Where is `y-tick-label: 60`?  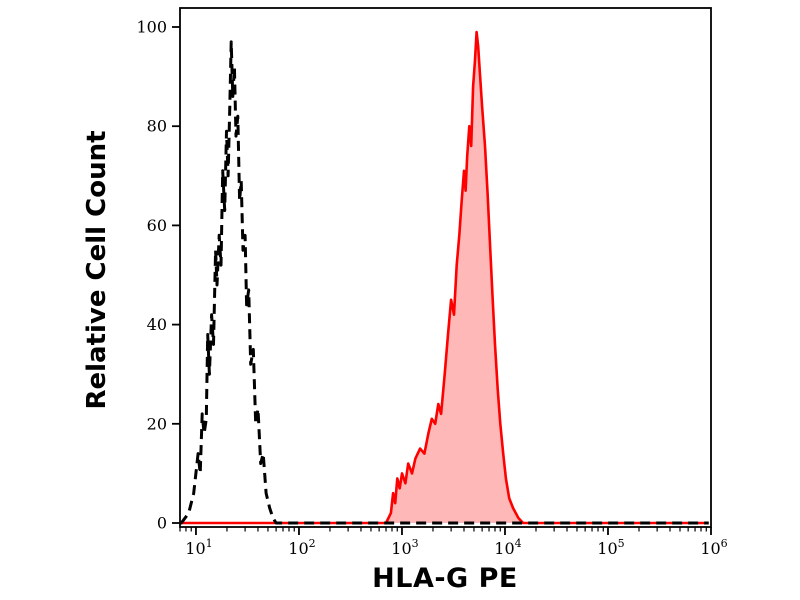
y-tick-label: 60 is located at coordinates (157, 225).